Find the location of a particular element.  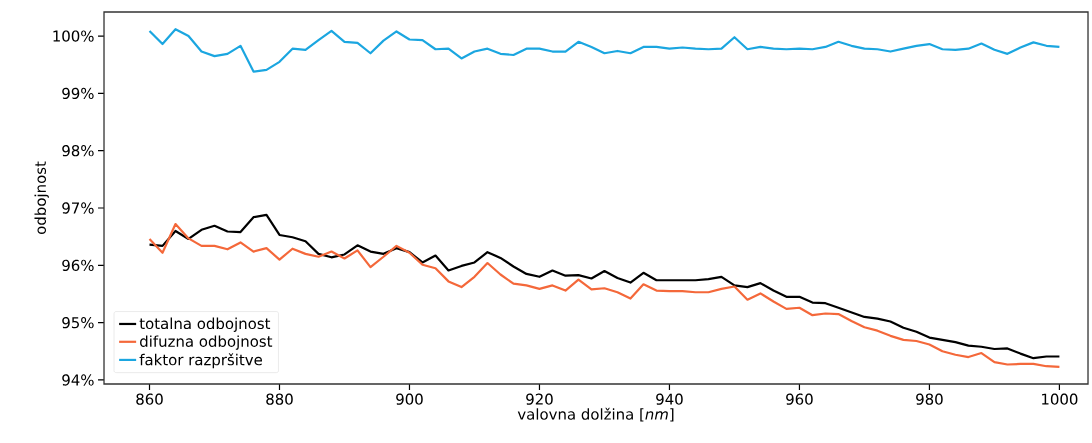

y-axis-title: odbojnost is located at coordinates (41, 197).